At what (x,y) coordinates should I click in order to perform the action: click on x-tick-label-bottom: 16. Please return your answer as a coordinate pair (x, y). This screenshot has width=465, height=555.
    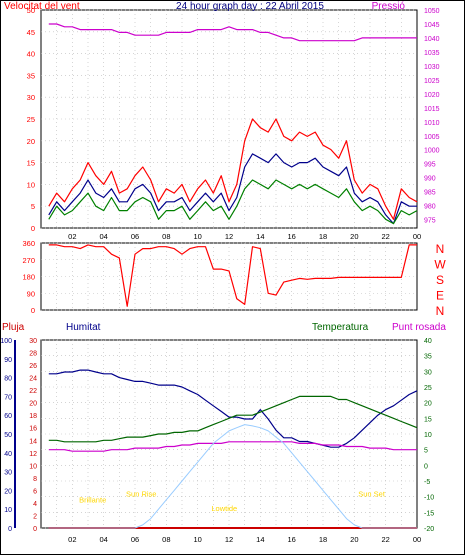
    Looking at the image, I should click on (291, 539).